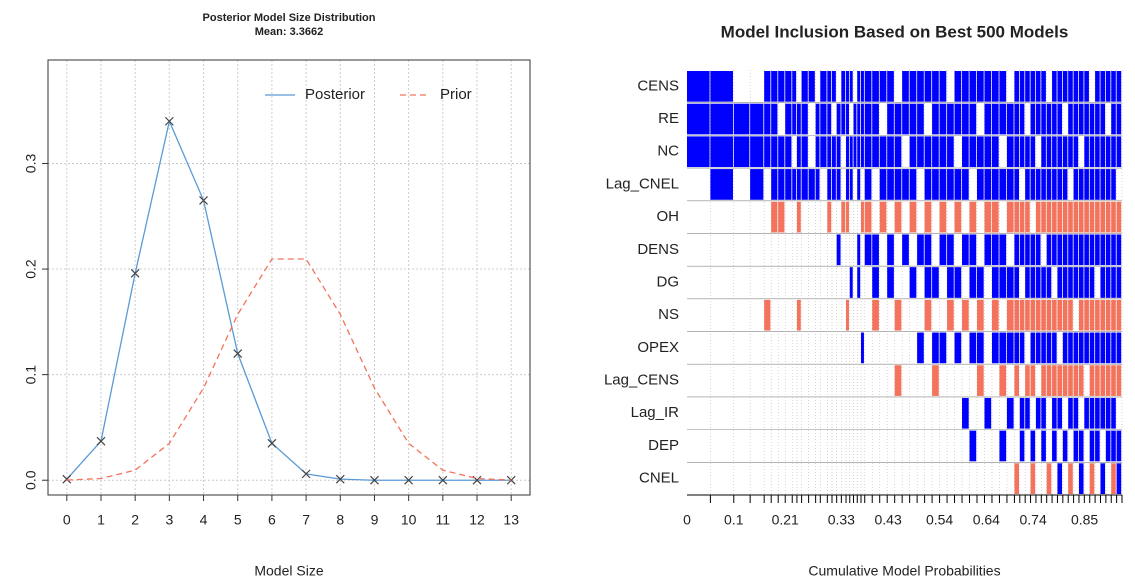  Describe the element at coordinates (340, 520) in the screenshot. I see `x-tick-label: 8` at that location.